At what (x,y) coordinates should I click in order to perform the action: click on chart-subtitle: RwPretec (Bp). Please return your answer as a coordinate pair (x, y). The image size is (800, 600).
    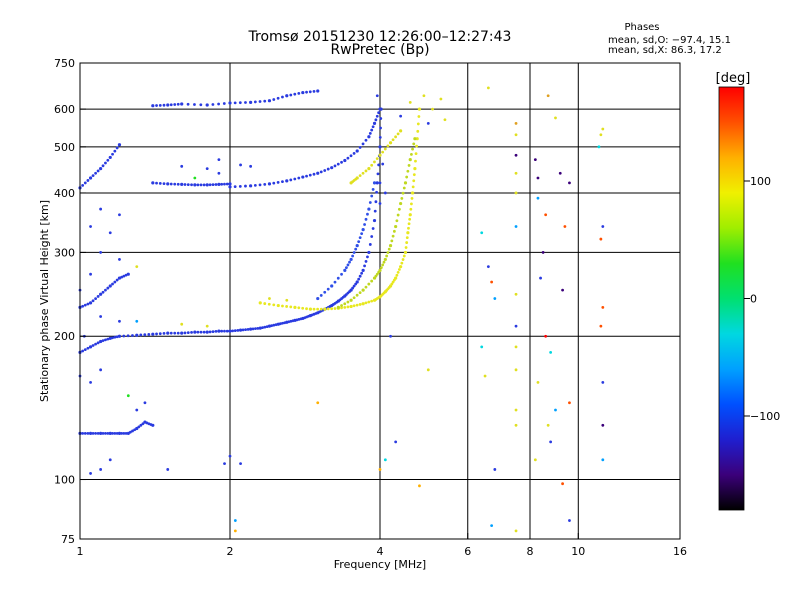
    Looking at the image, I should click on (379, 50).